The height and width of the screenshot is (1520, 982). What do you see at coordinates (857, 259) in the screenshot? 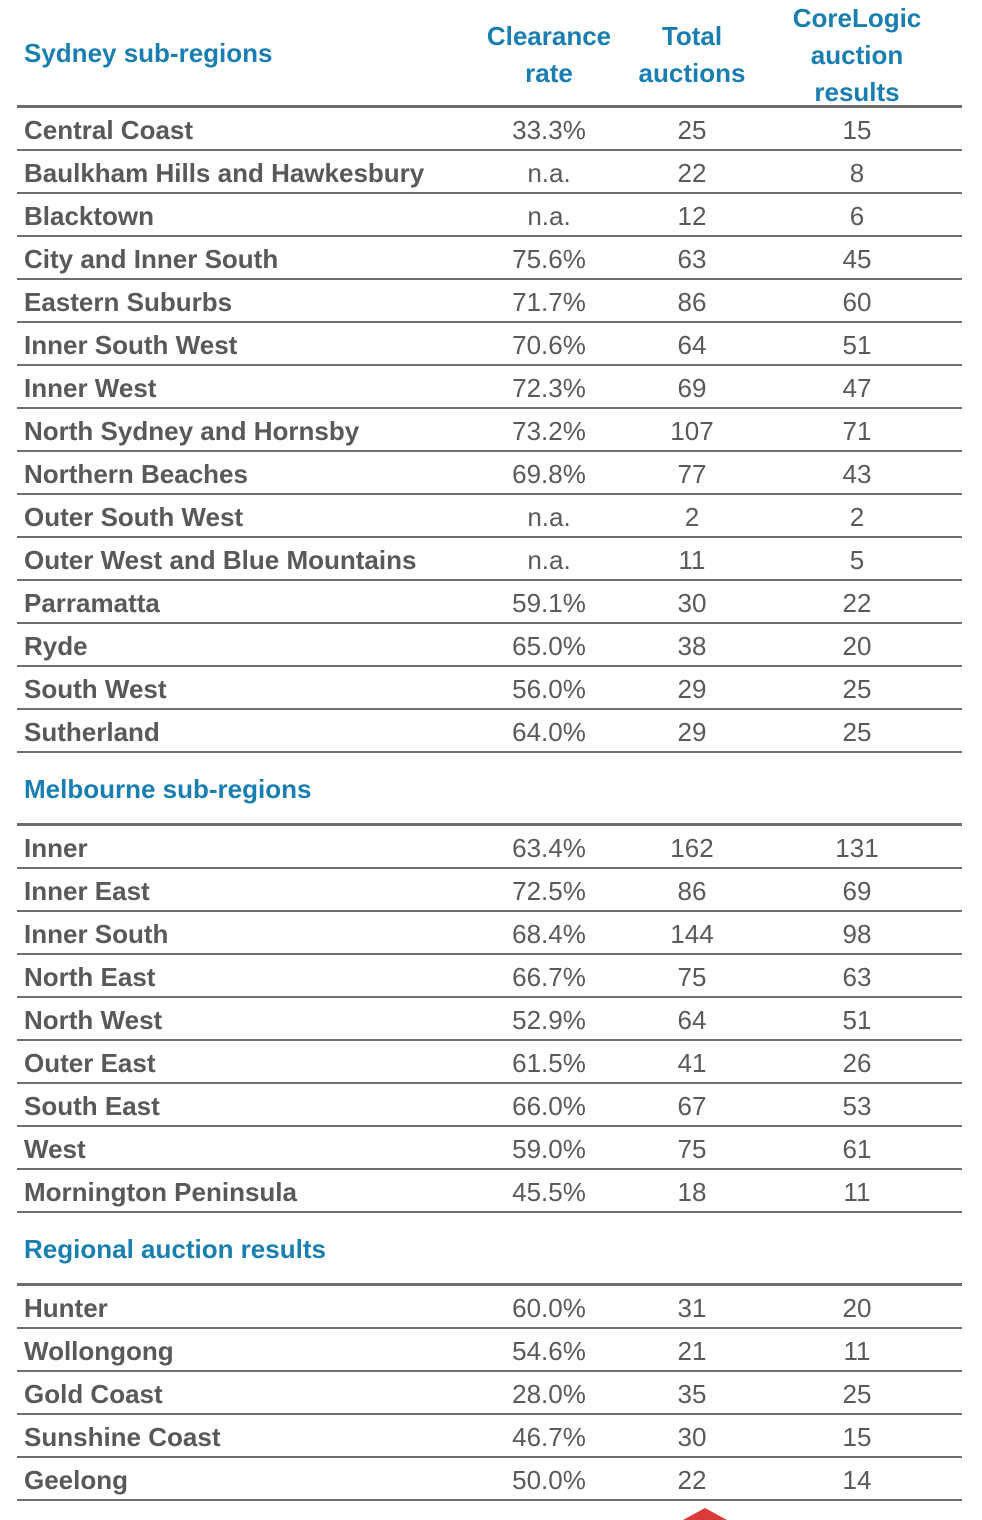
I see `corelogic-results-cell: 45` at bounding box center [857, 259].